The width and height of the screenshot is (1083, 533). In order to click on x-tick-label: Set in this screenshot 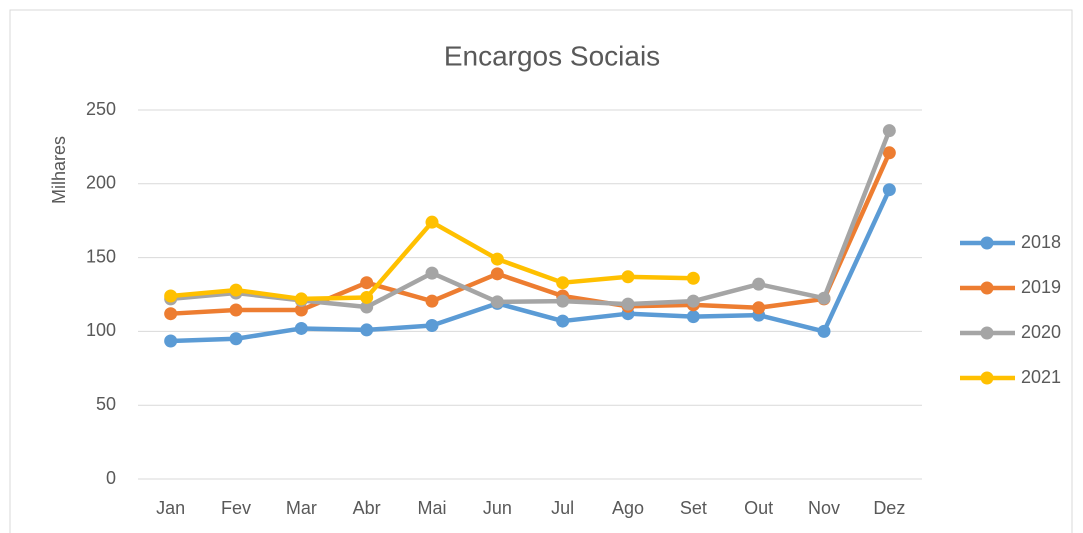, I will do `click(693, 508)`.